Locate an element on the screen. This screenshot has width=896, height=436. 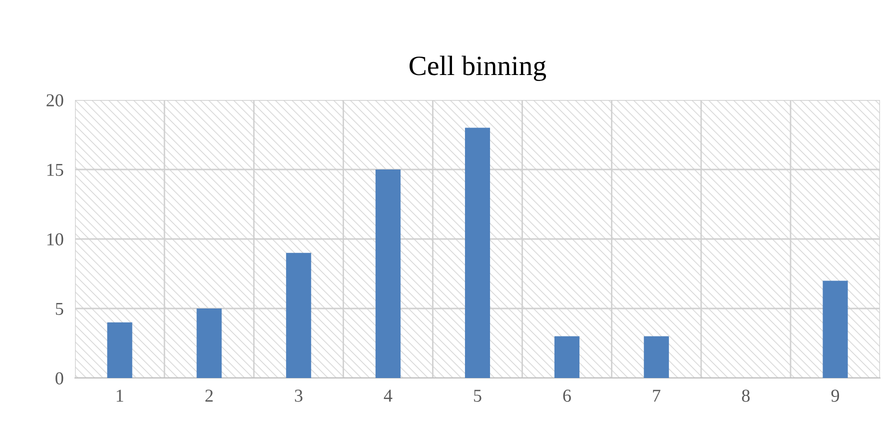
y-tick-label: 10 is located at coordinates (55, 239).